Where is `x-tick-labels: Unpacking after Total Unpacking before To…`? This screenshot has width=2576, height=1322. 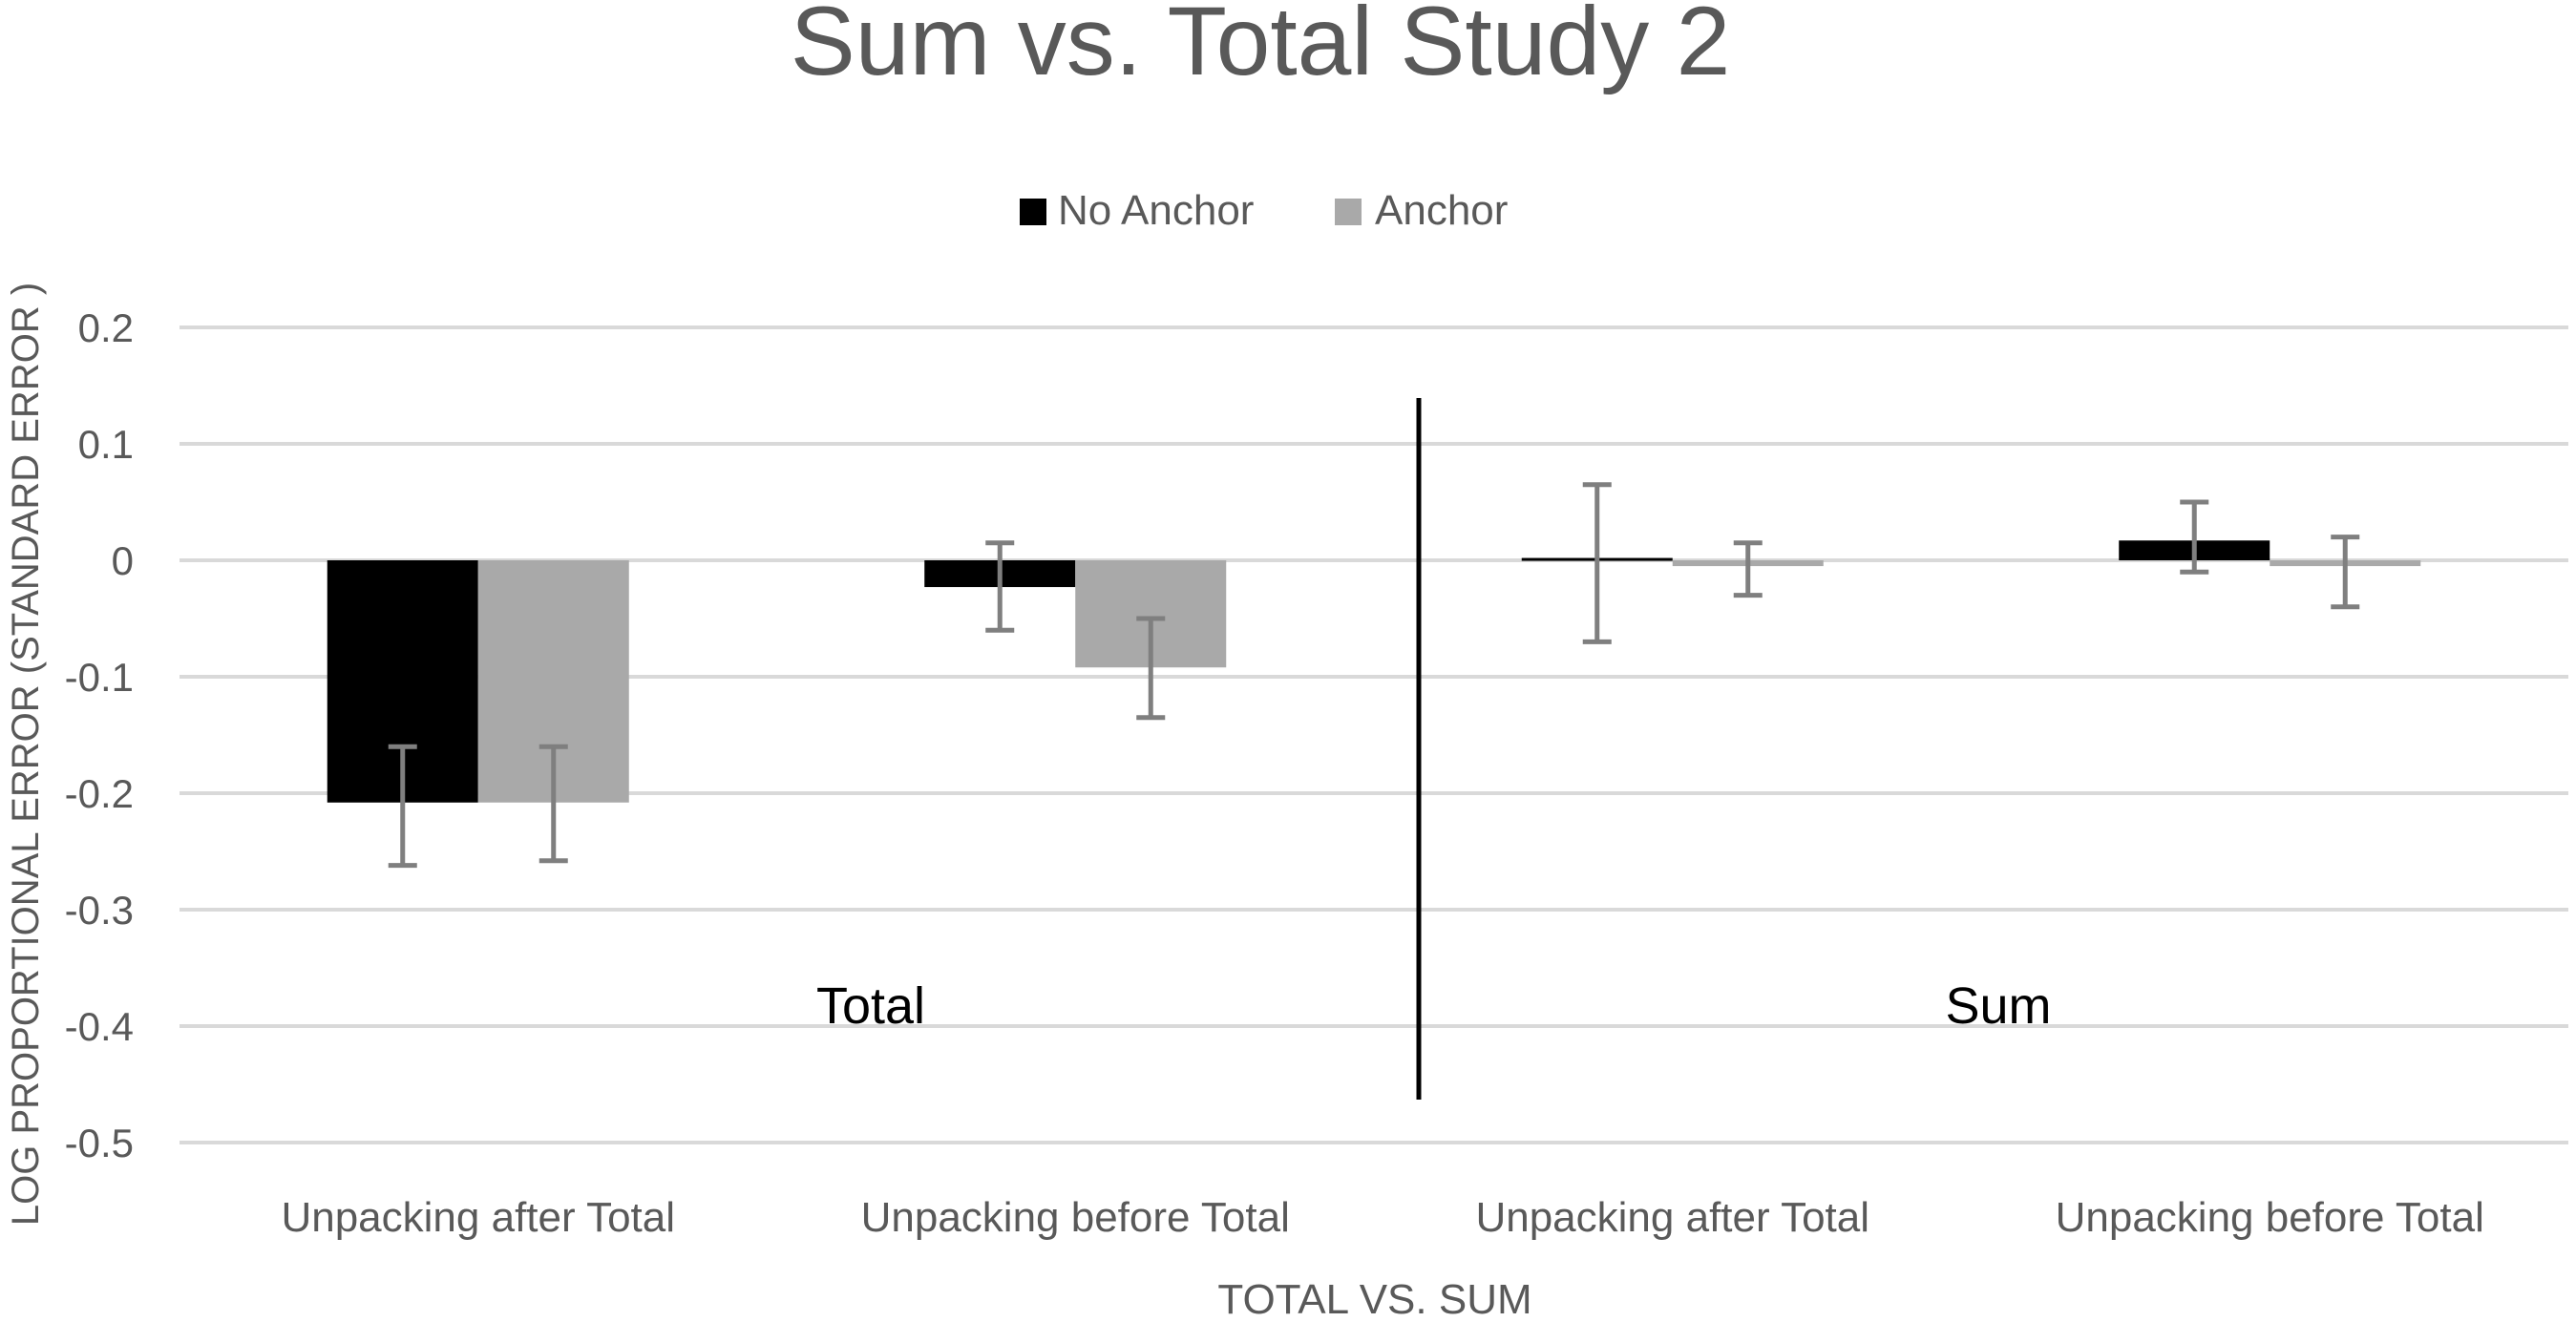 x-tick-labels: Unpacking after Total Unpacking before To… is located at coordinates (1382, 1217).